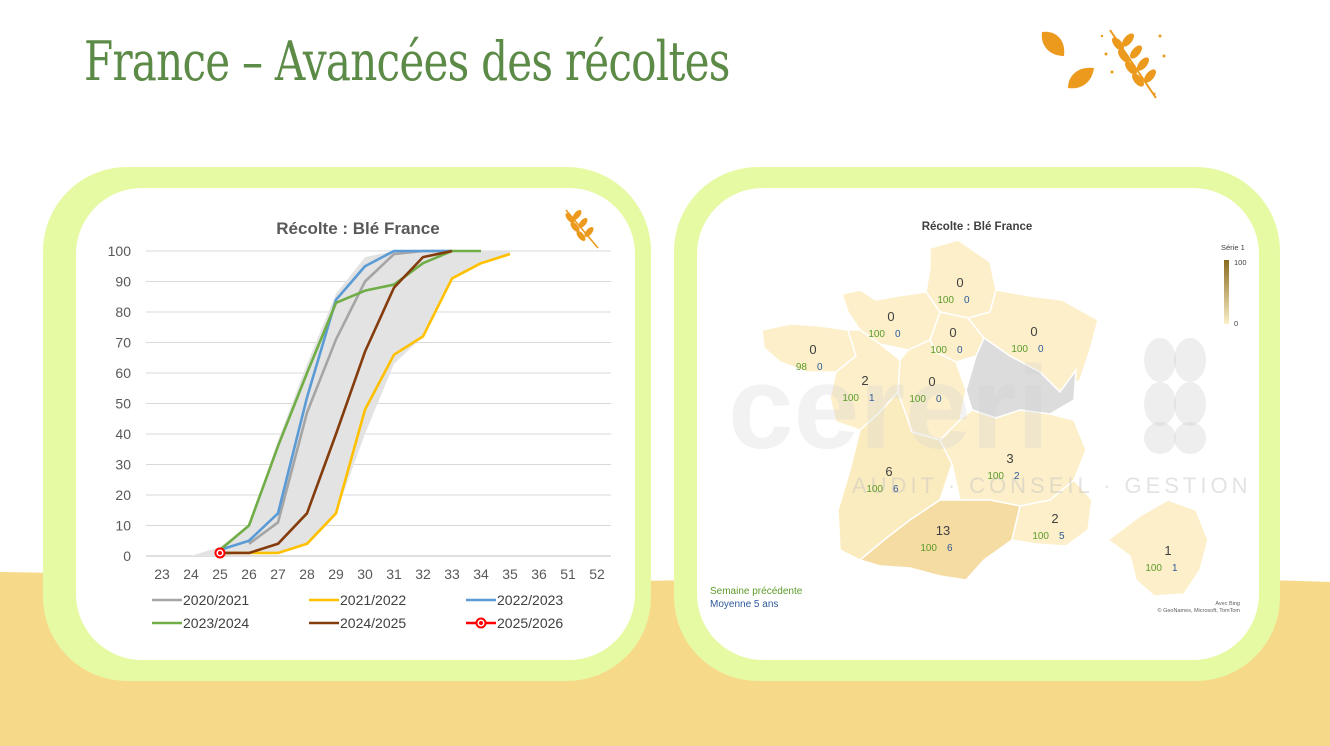 The height and width of the screenshot is (746, 1330). Describe the element at coordinates (216, 600) in the screenshot. I see `legend-label: 2020/2021` at that location.